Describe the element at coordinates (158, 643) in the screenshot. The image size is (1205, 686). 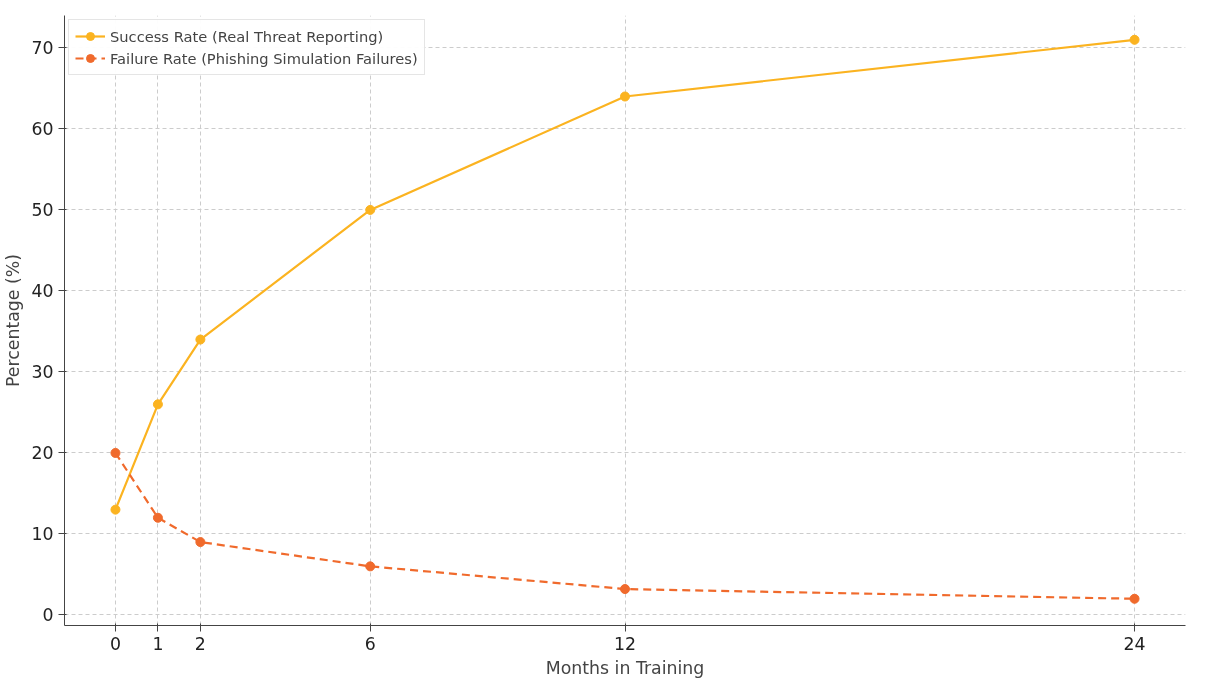
I see `x-tick-label: 1` at that location.